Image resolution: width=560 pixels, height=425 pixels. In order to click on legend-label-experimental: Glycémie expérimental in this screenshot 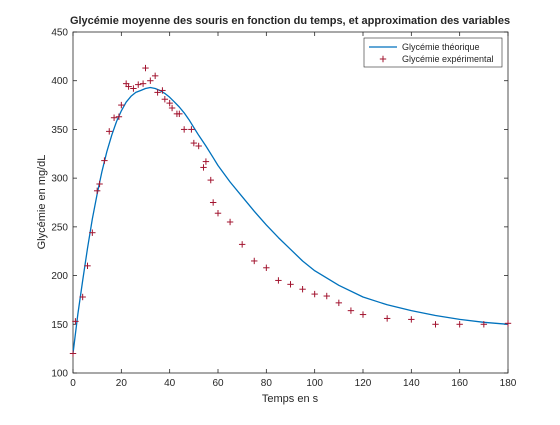, I will do `click(448, 59)`.